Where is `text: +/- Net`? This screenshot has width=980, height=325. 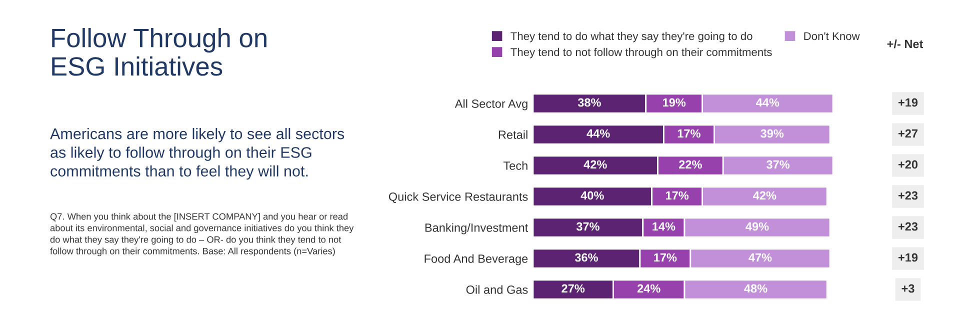 text: +/- Net is located at coordinates (905, 44).